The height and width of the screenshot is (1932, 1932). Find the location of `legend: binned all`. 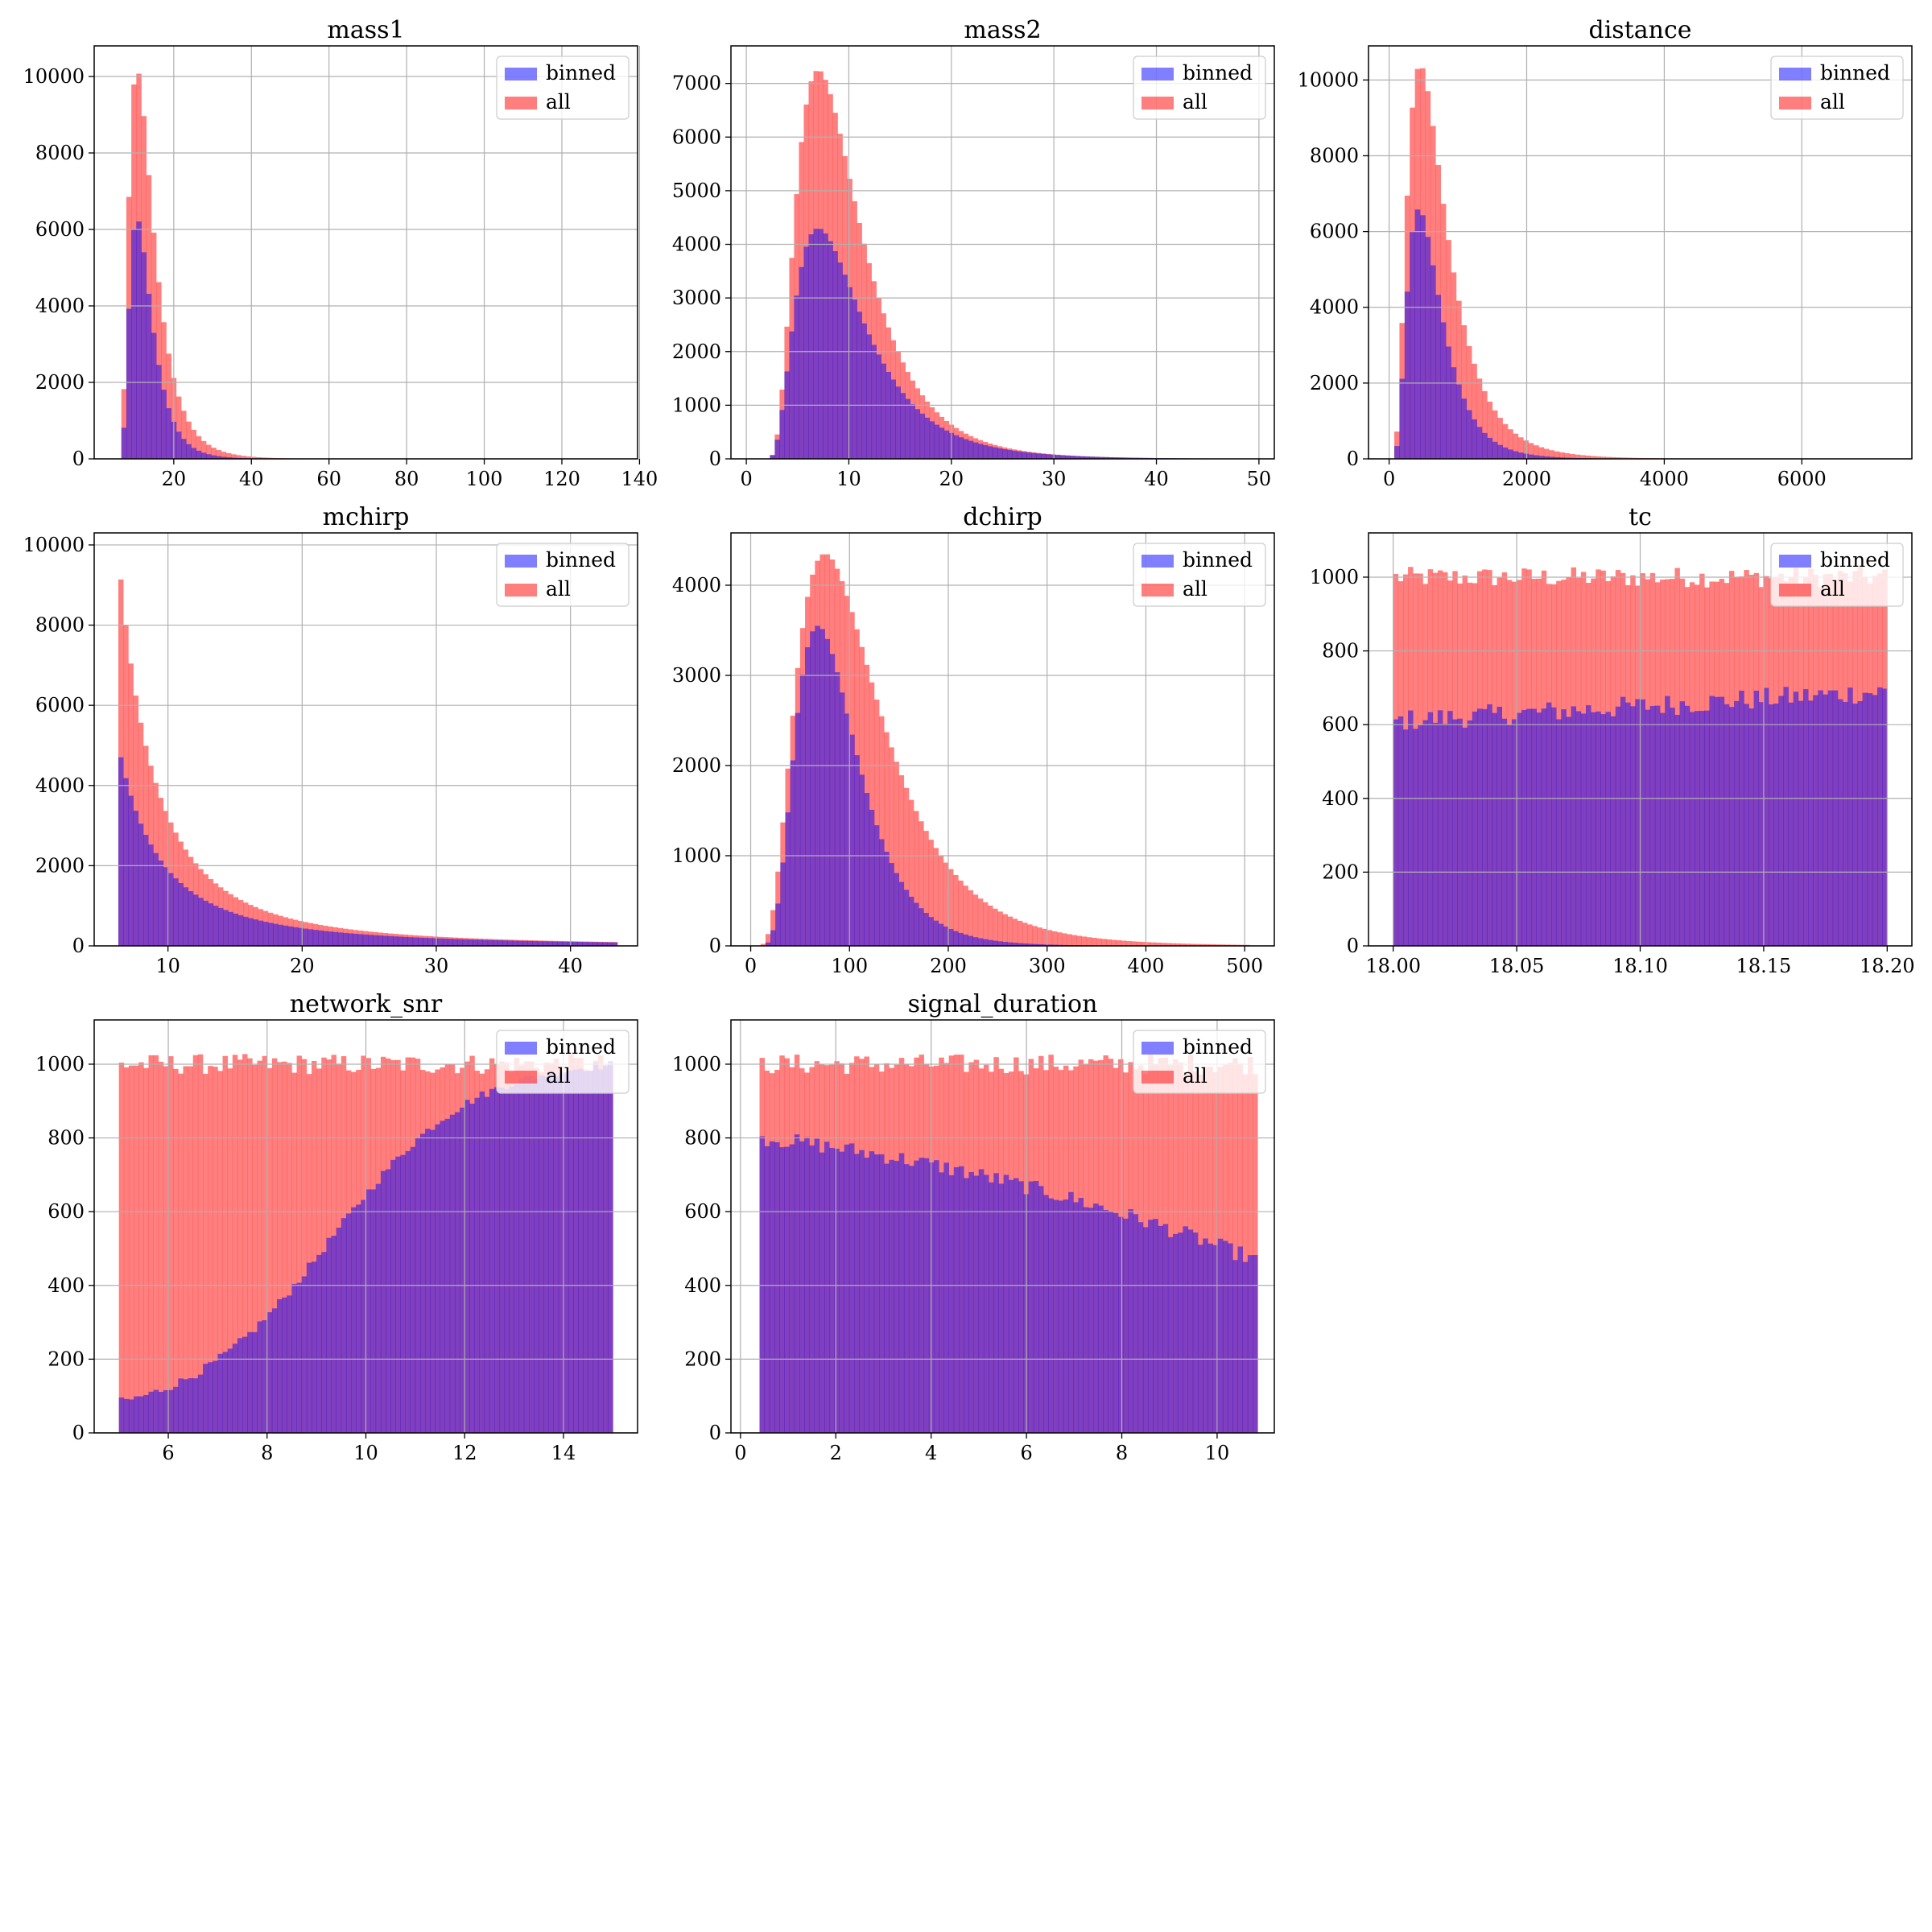

legend: binned all is located at coordinates (1199, 88).